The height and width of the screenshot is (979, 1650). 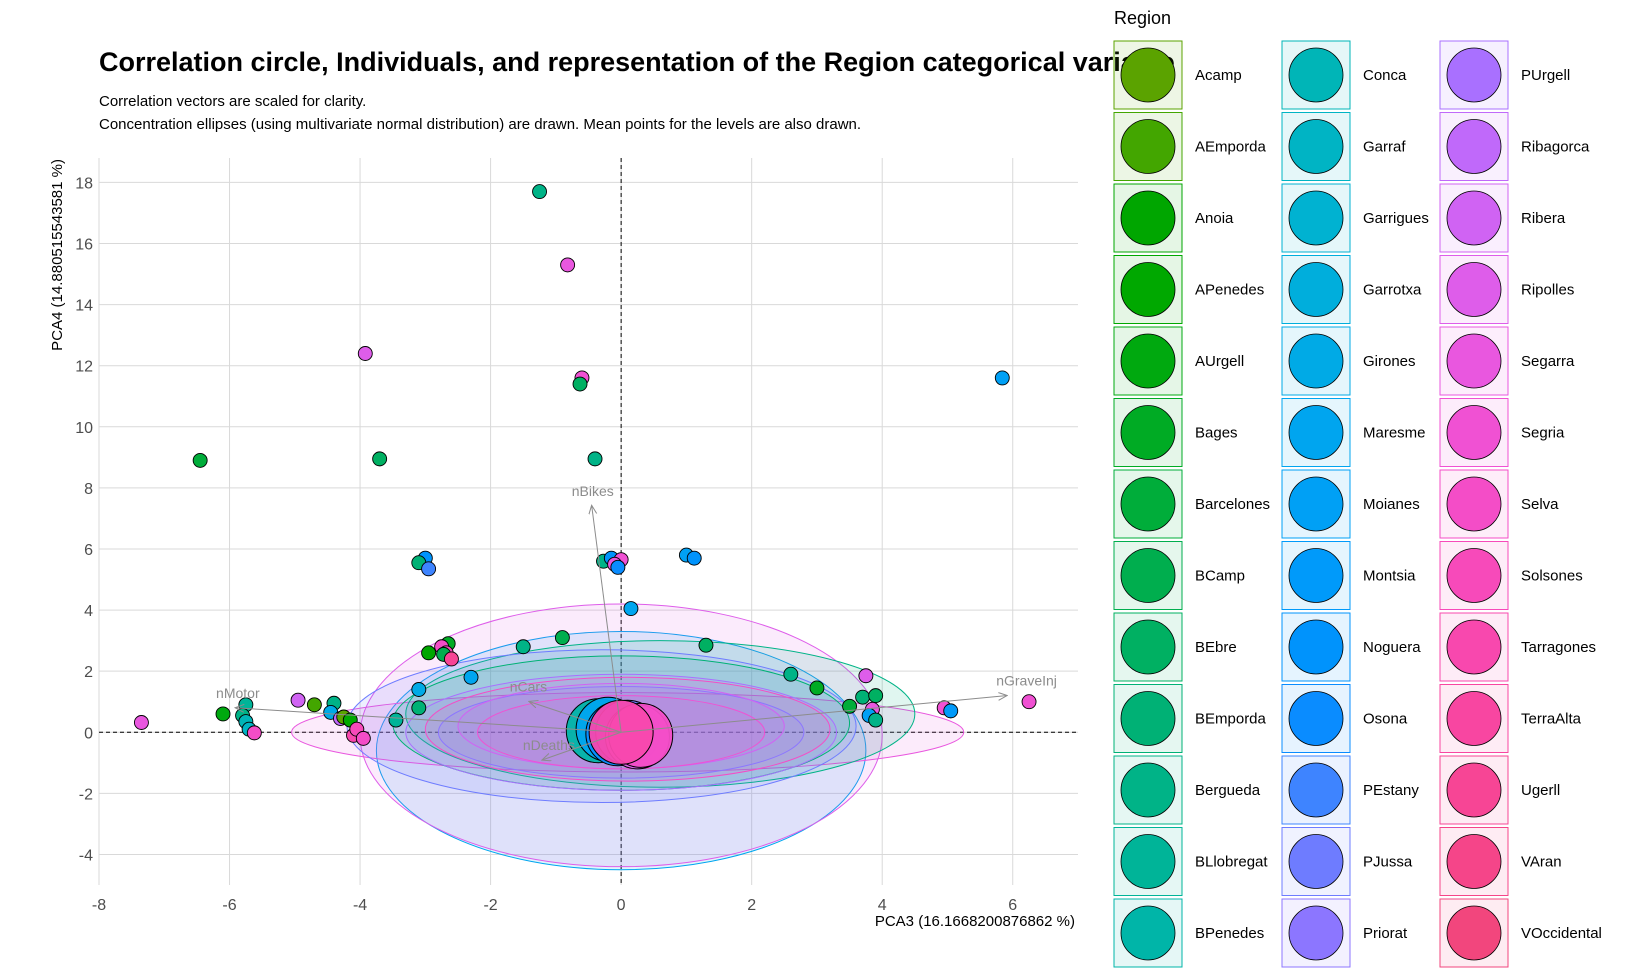 I want to click on legend-item: Segria, so click(x=1502, y=432).